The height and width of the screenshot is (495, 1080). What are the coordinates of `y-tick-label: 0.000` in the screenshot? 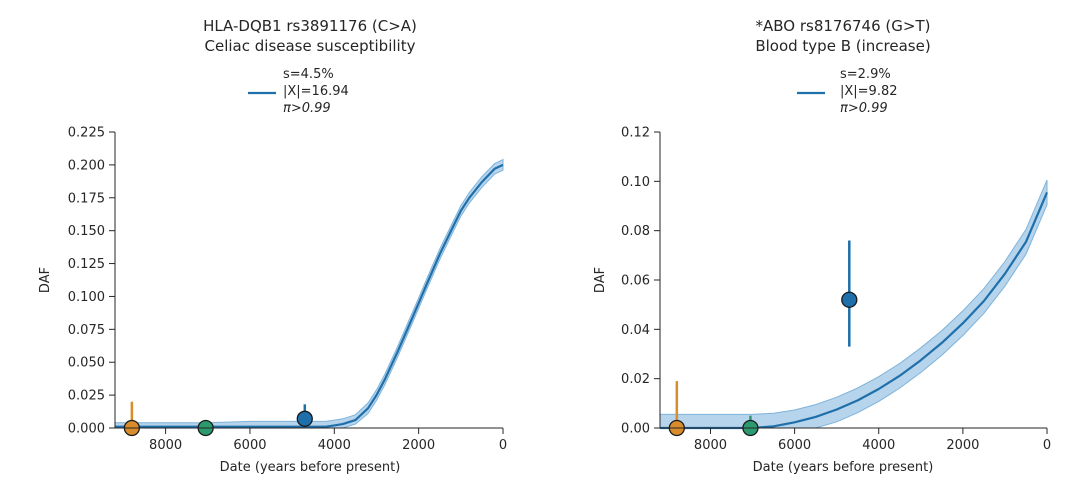 It's located at (86, 429).